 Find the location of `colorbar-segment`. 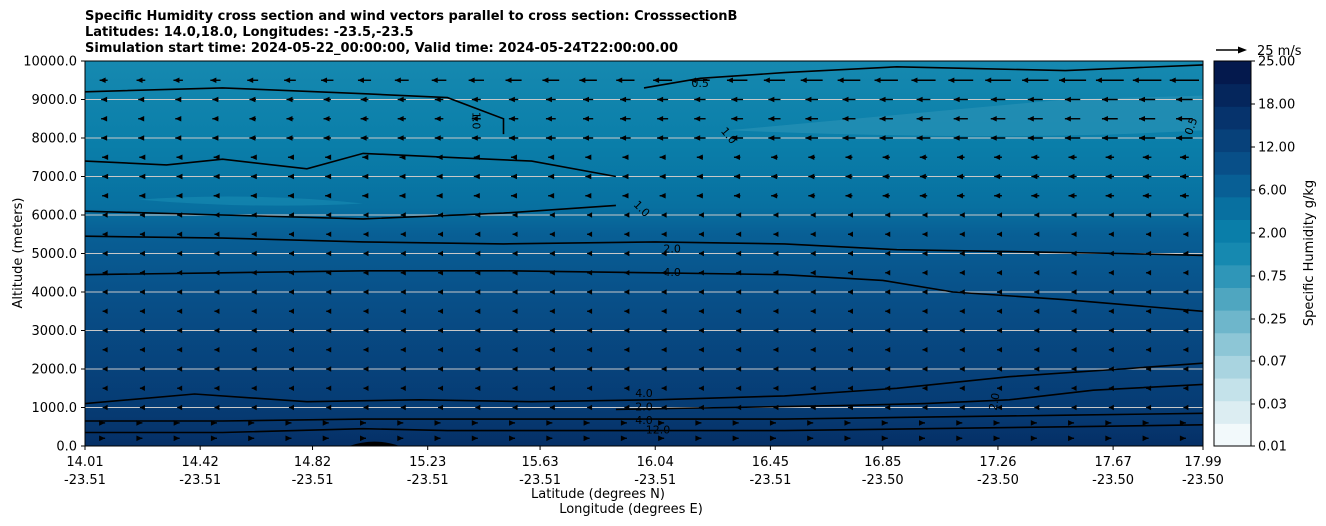

colorbar-segment is located at coordinates (1232, 186).